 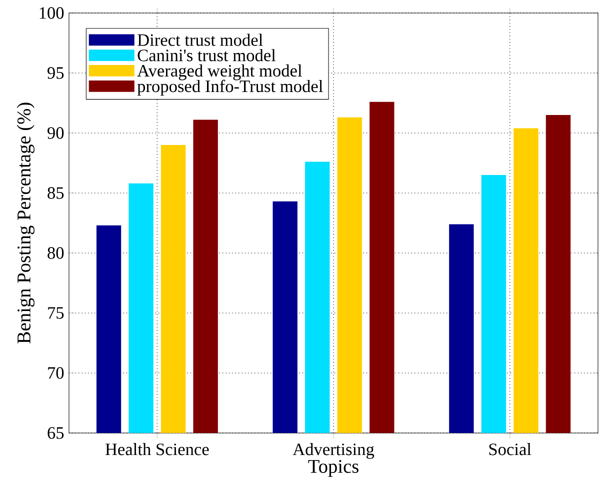 What do you see at coordinates (510, 449) in the screenshot?
I see `x-tick-label: Social` at bounding box center [510, 449].